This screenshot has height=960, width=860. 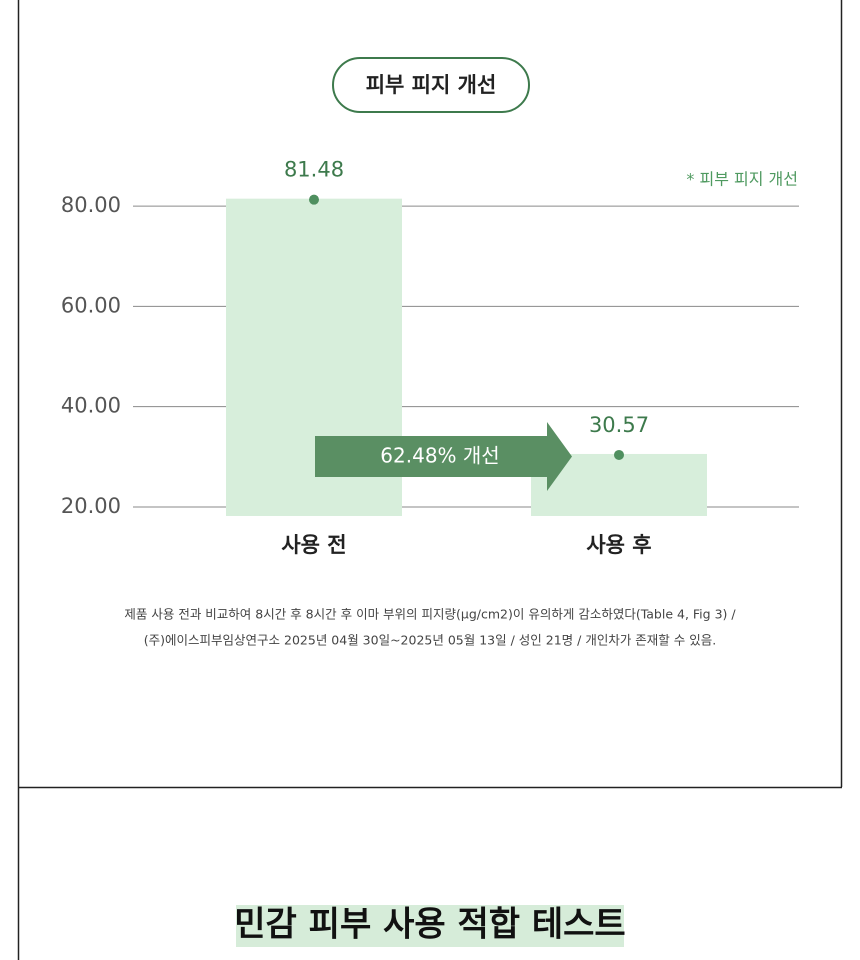 I want to click on next-section-title: 민감 피부 사용 적합 테스트, so click(x=429, y=925).